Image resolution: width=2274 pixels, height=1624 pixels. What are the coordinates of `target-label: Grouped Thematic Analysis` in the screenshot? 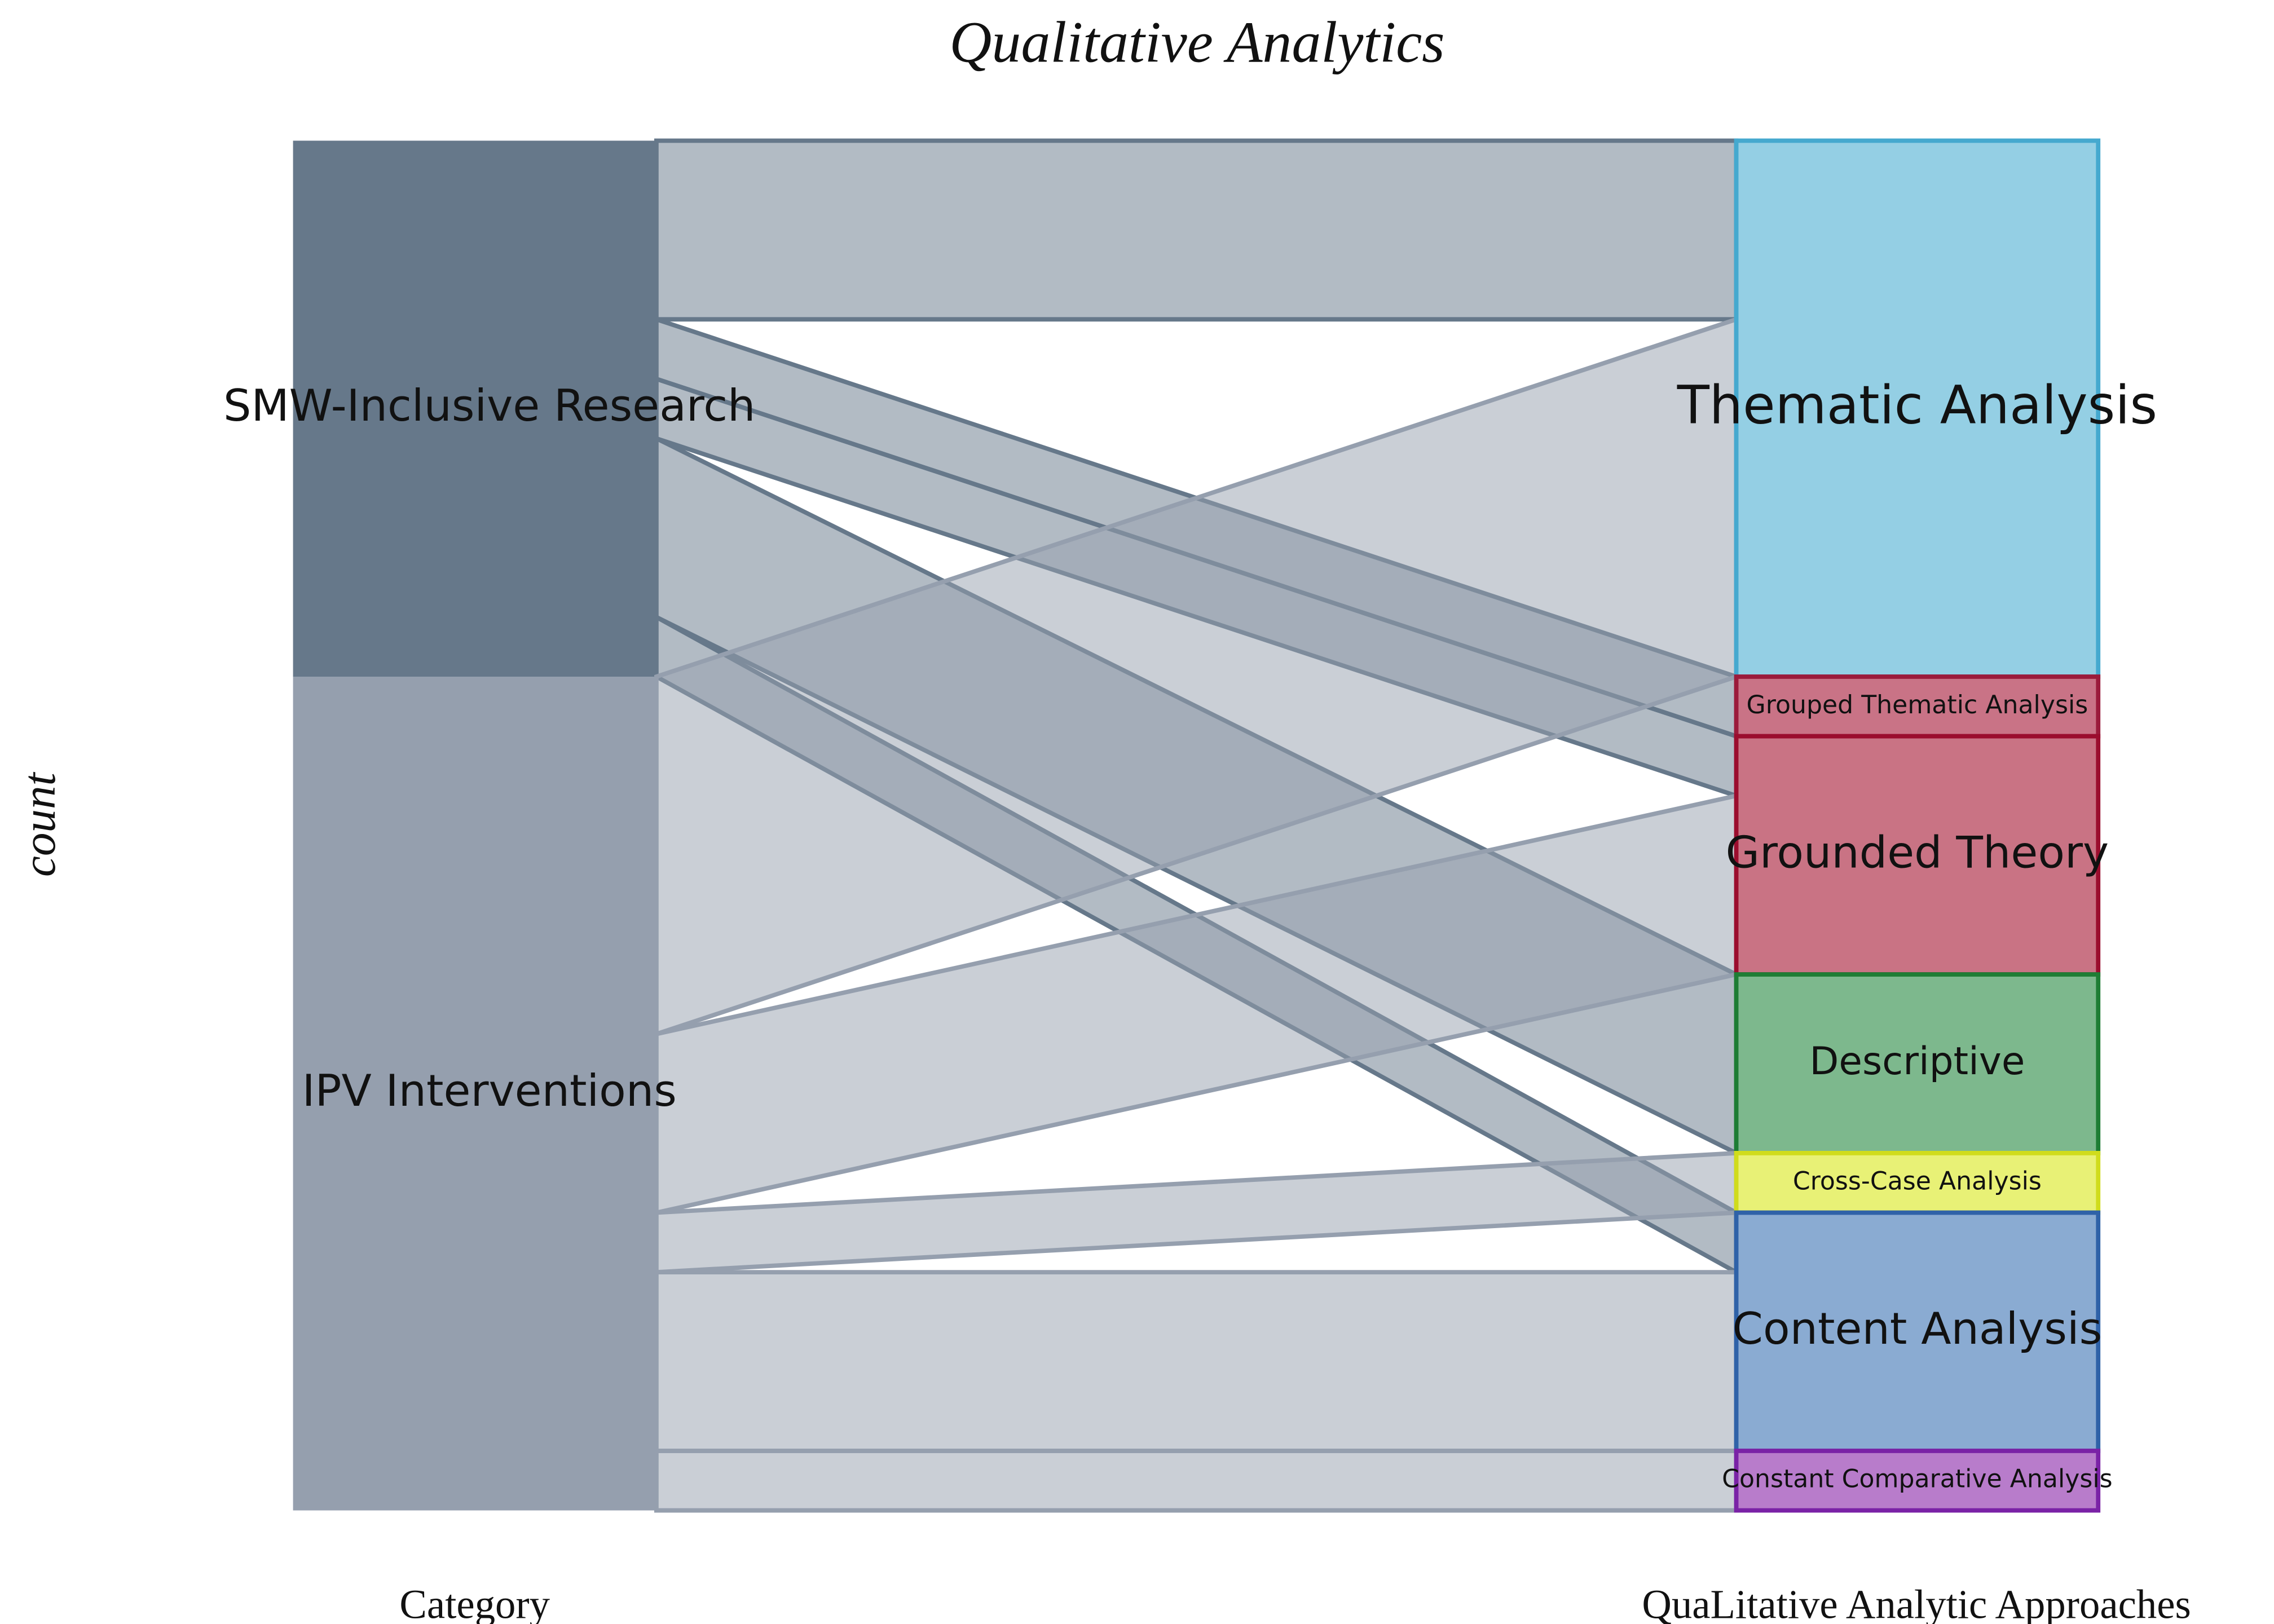 It's located at (1917, 705).